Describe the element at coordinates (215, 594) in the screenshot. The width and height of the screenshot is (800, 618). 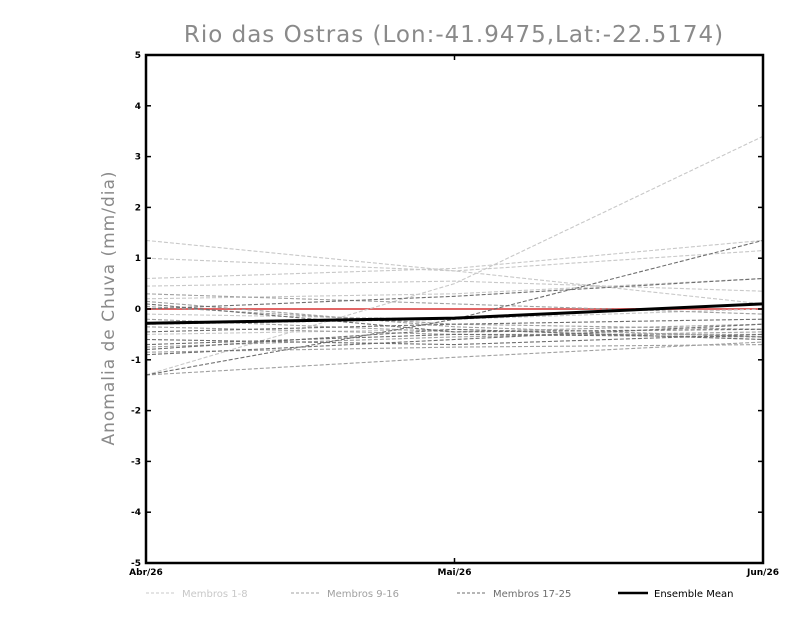
I see `legend-label: Membros 1-8` at that location.